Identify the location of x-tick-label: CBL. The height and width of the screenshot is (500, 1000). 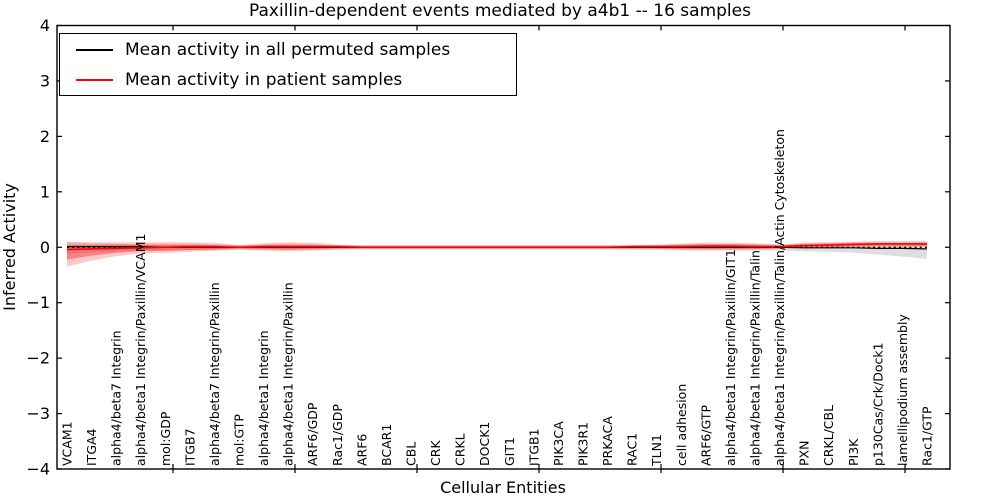
(411, 454).